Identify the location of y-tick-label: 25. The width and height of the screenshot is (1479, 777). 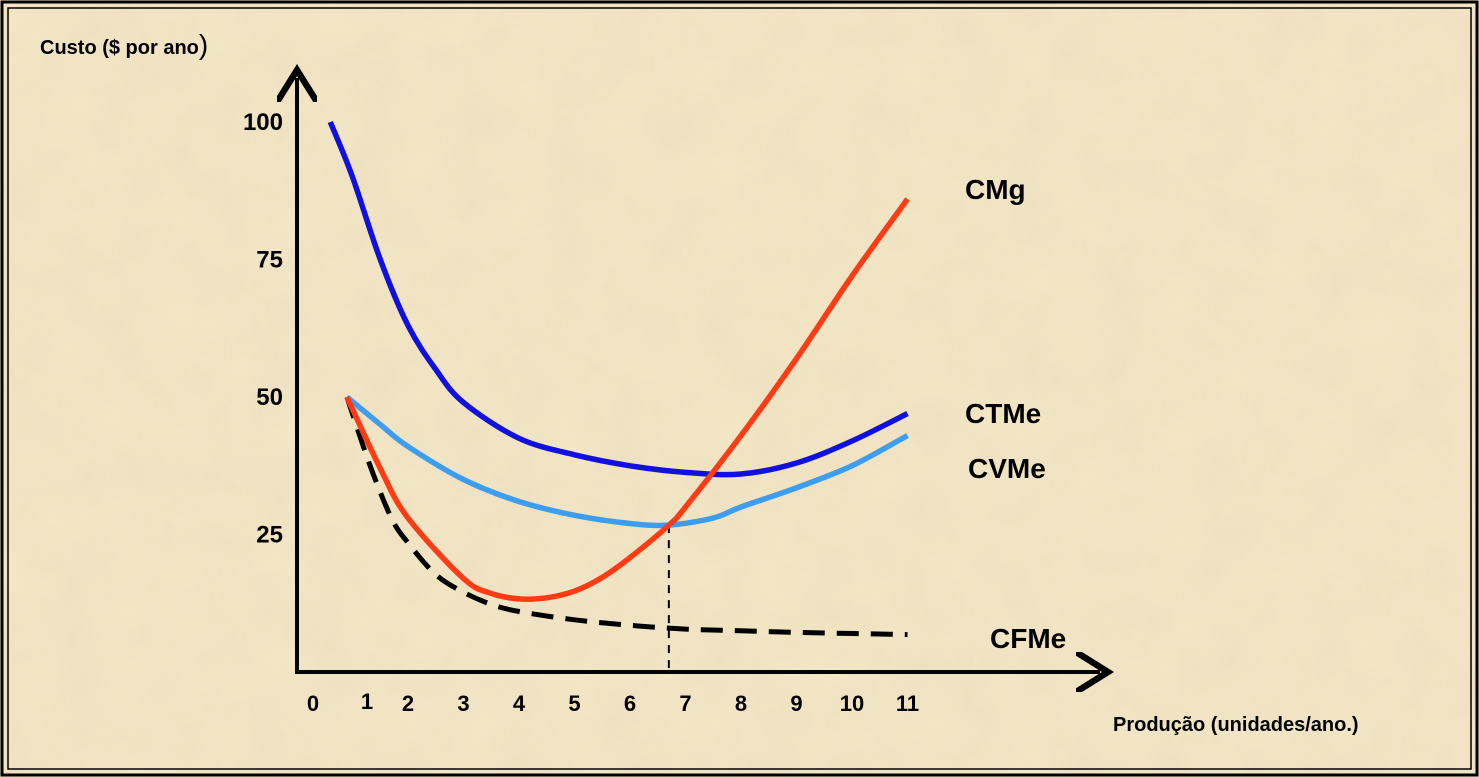
(269, 535).